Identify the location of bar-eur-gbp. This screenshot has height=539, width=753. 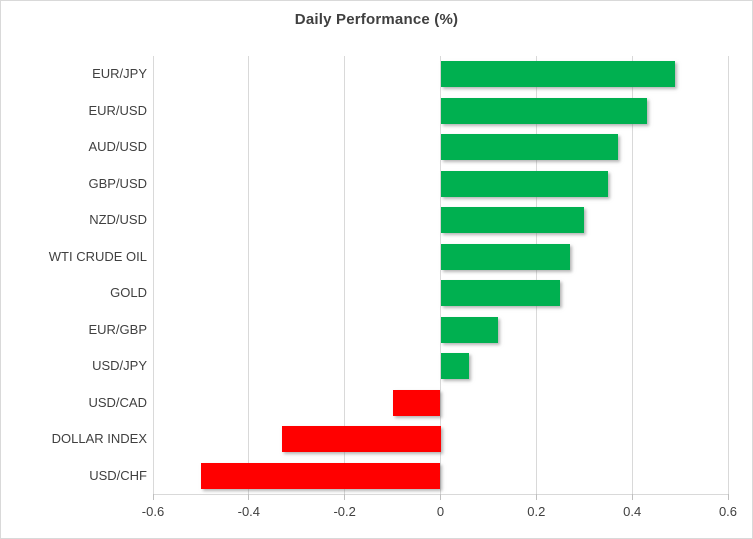
(469, 329).